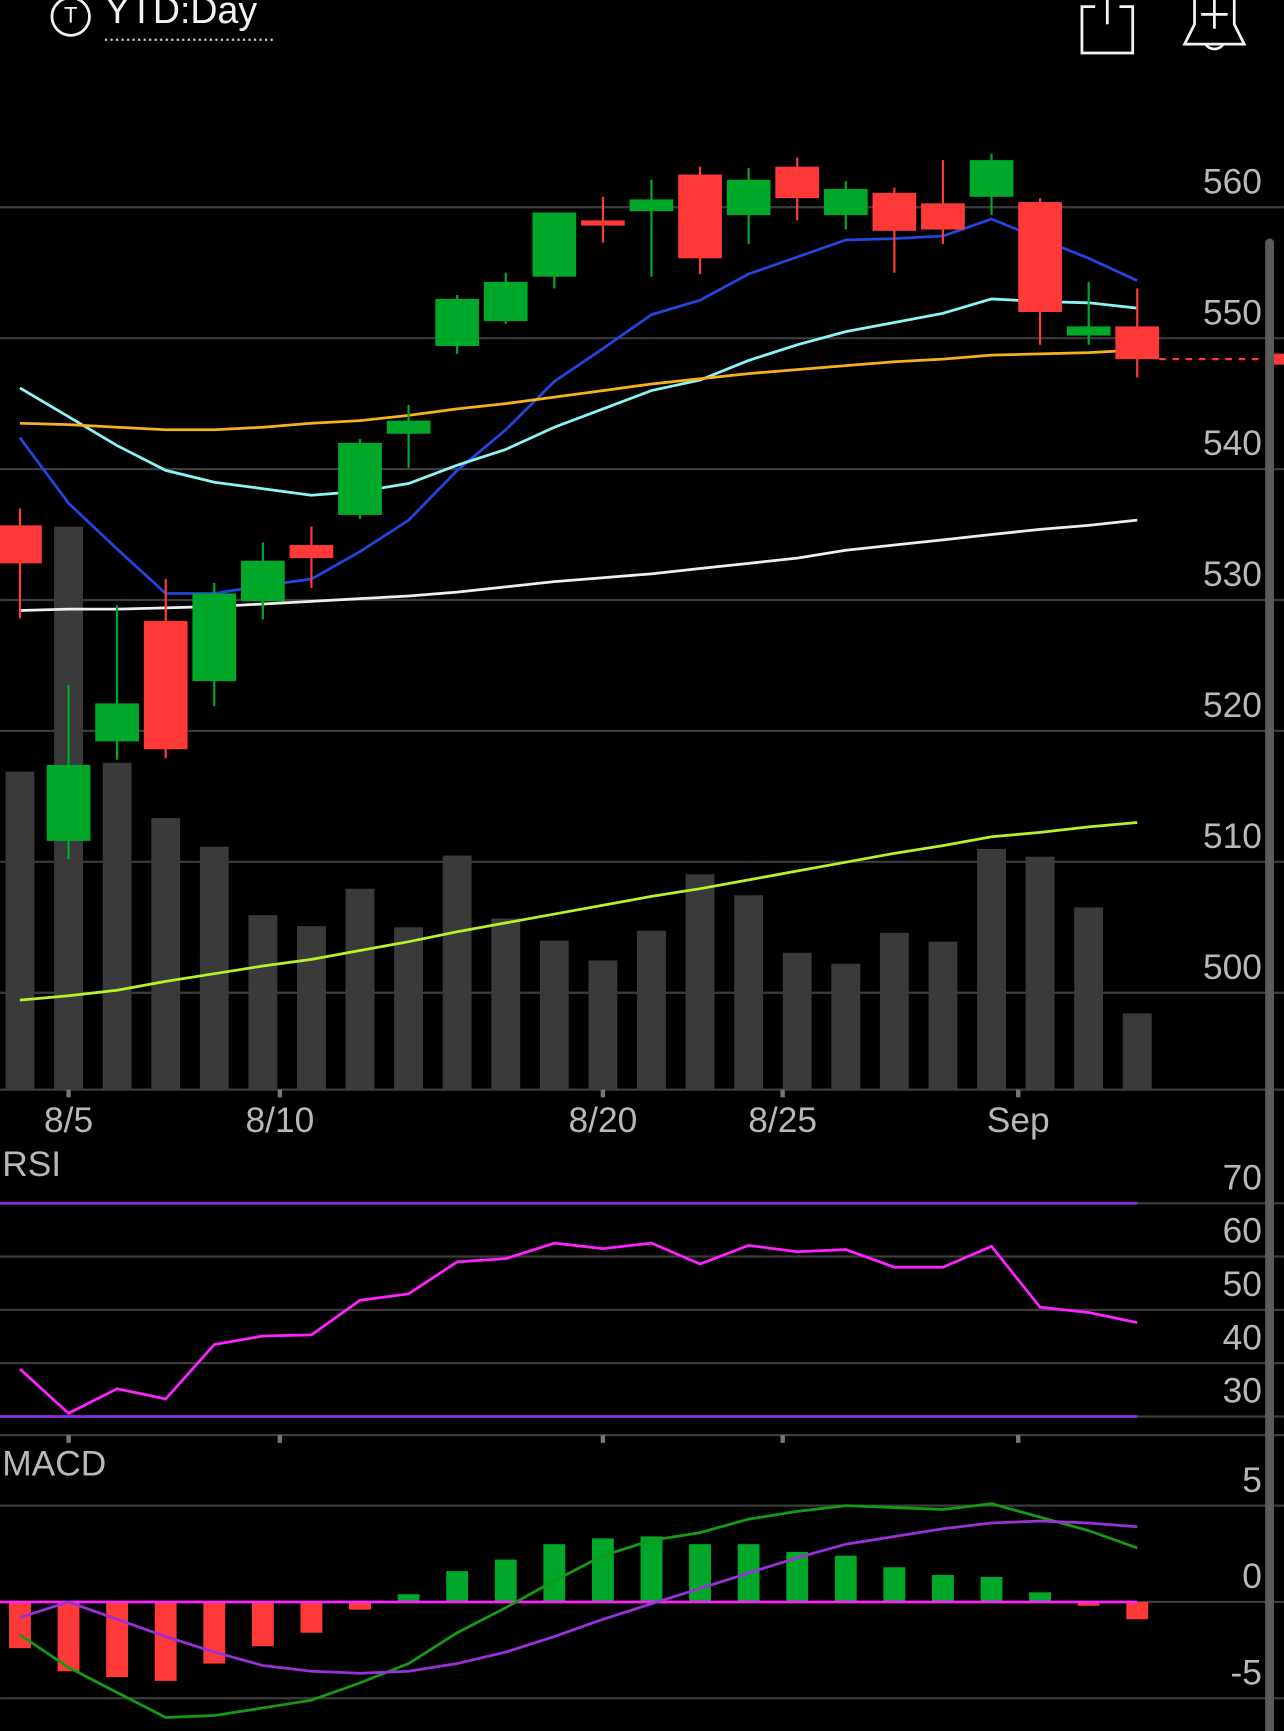 The height and width of the screenshot is (1731, 1284). Describe the element at coordinates (1252, 1480) in the screenshot. I see `y-tick-label: 5` at that location.